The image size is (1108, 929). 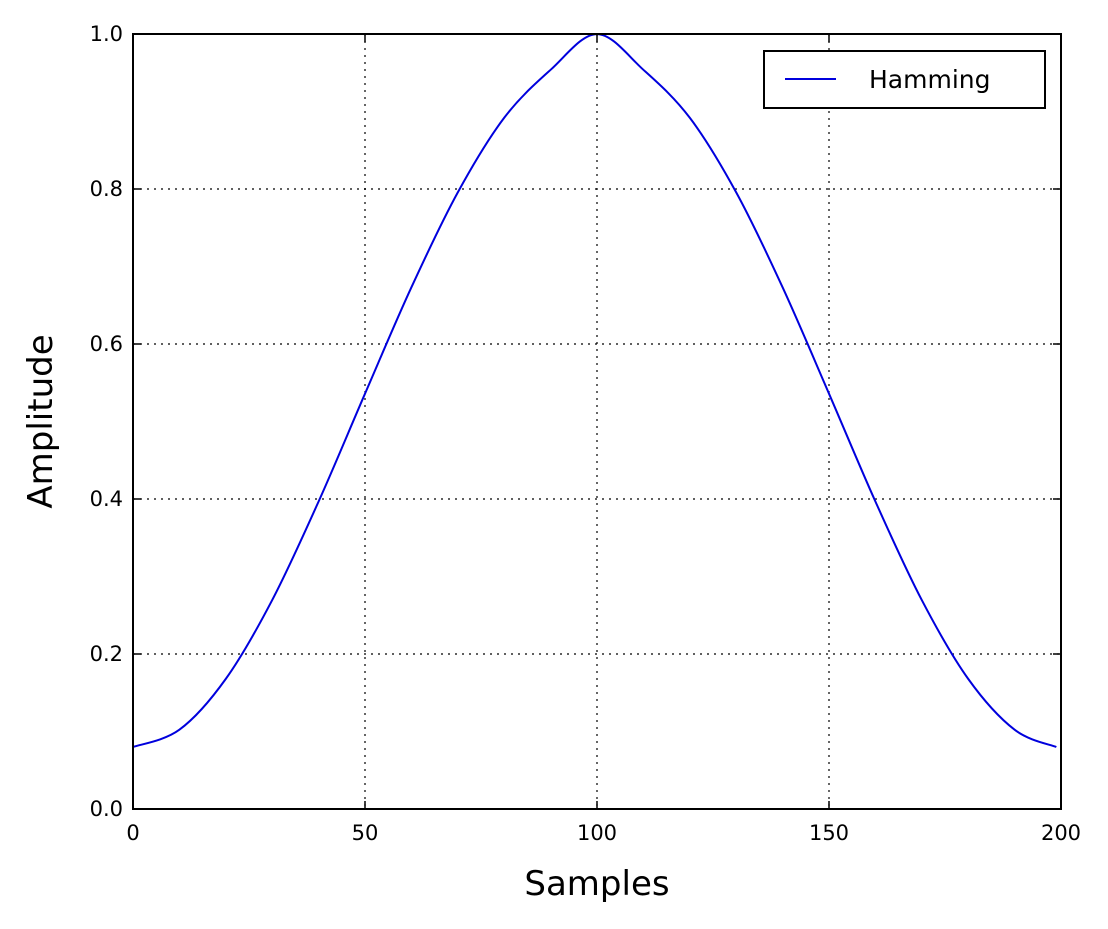 I want to click on y-tick-label: 0.0, so click(x=106, y=809).